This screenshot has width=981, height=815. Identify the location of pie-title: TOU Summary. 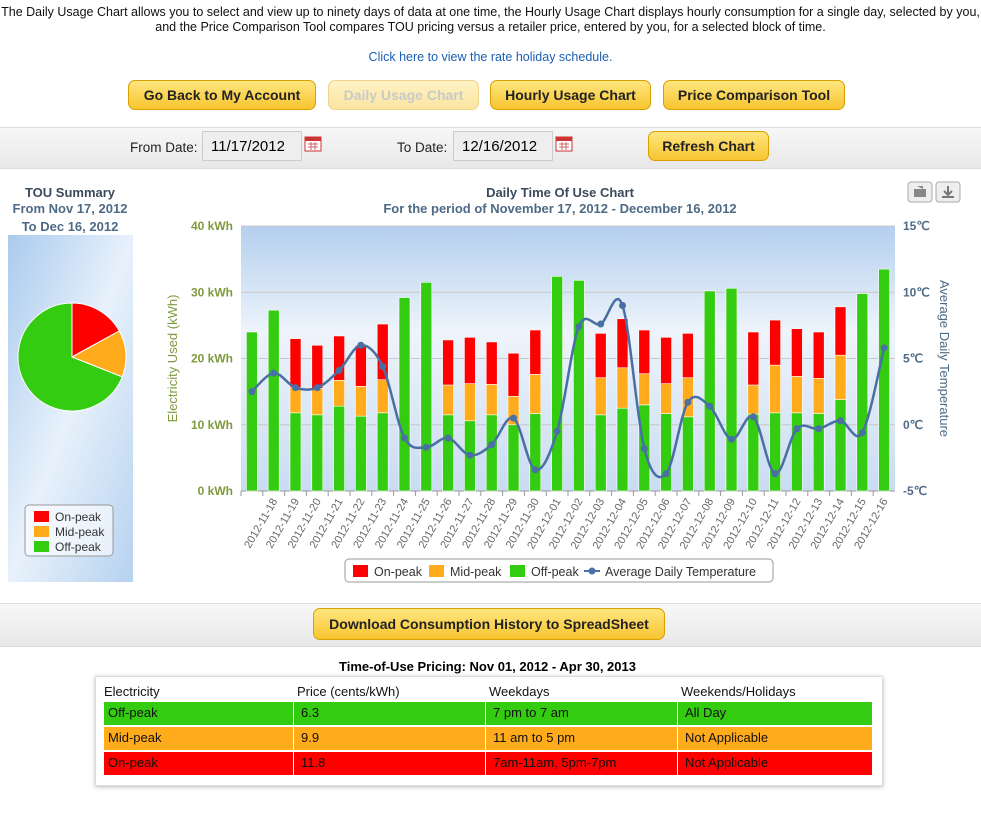
(70, 192).